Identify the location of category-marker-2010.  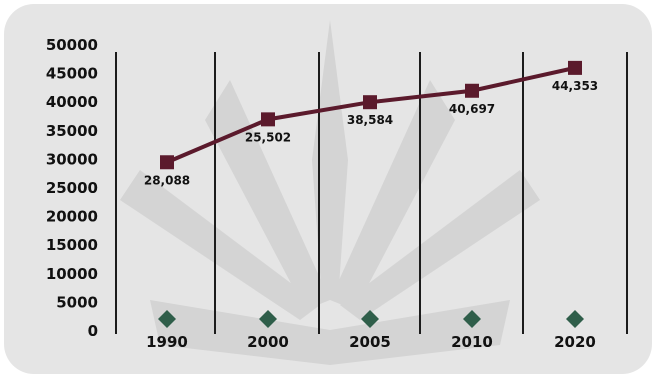
(472, 319).